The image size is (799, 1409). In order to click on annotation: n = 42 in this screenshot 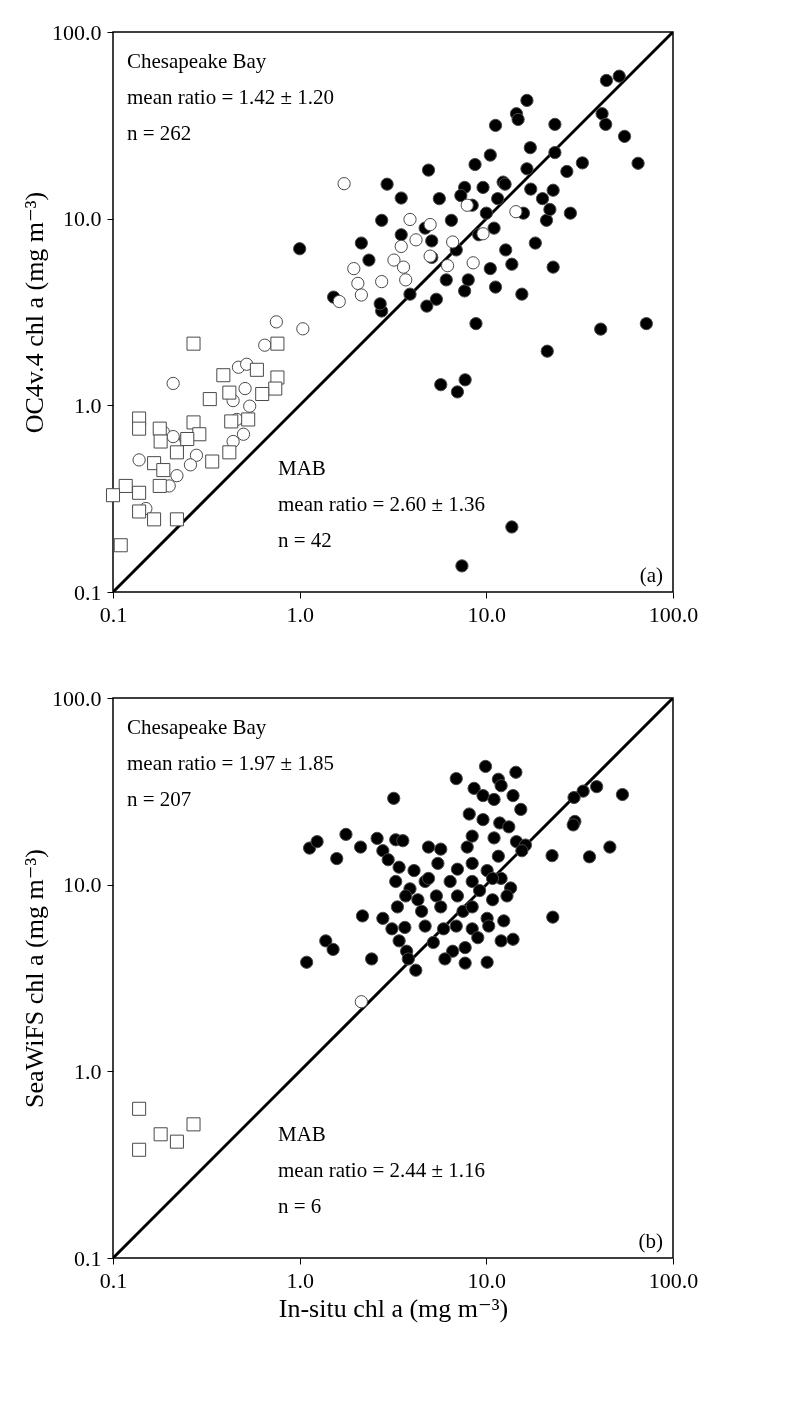, I will do `click(305, 539)`.